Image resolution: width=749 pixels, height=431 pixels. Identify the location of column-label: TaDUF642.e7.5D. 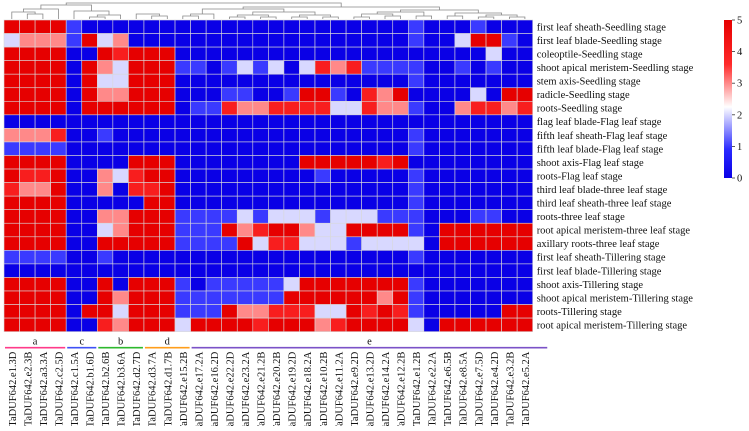
(479, 388).